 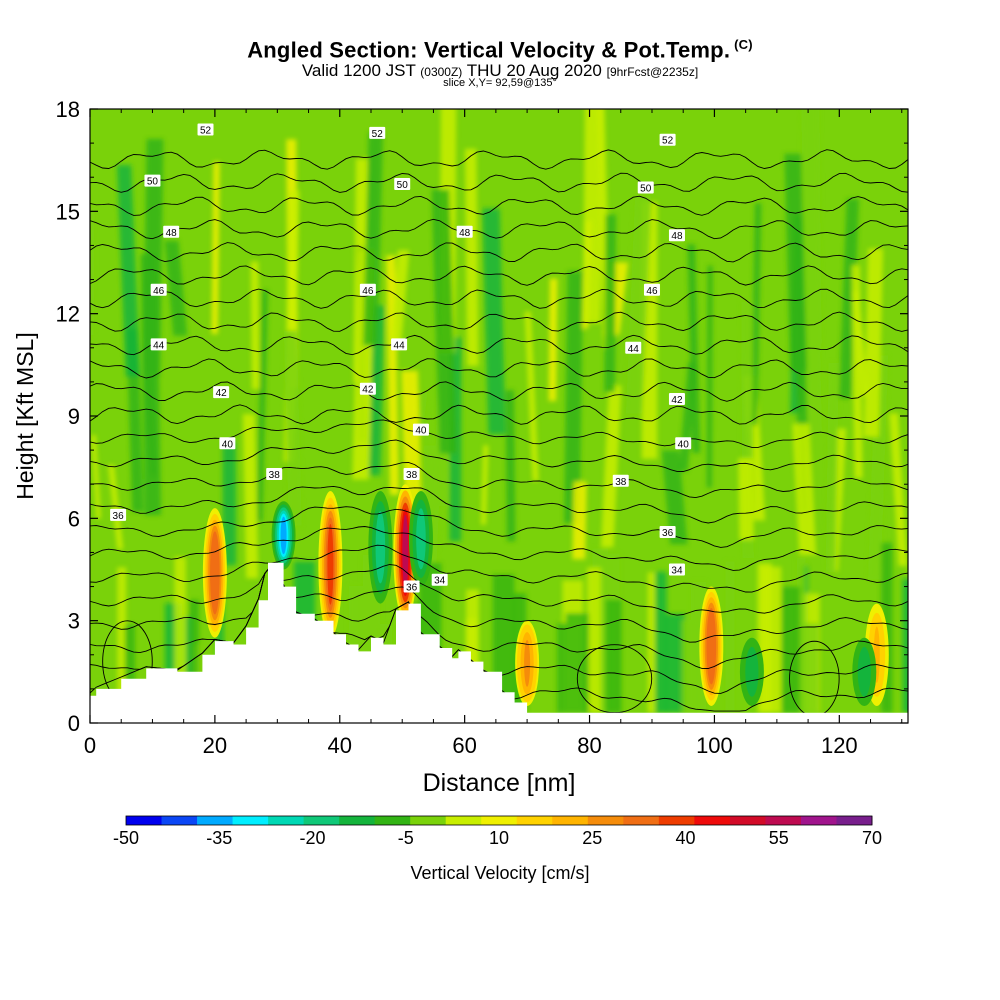 I want to click on colorbar: -50 -35 -20 -5 10 25 40 55 70, so click(x=497, y=831).